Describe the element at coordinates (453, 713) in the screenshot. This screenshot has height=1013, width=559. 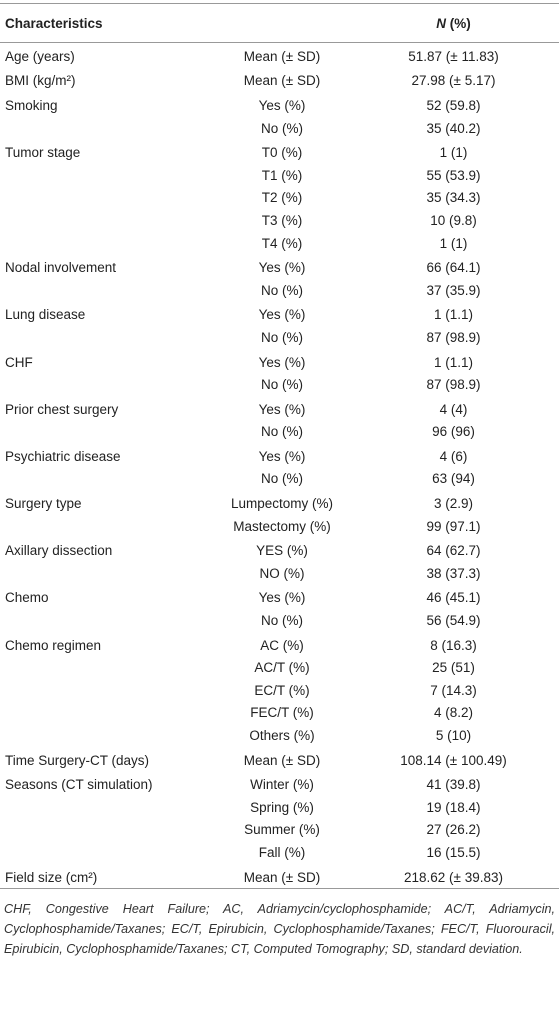
I see `value-cell: 4 (8.2)` at that location.